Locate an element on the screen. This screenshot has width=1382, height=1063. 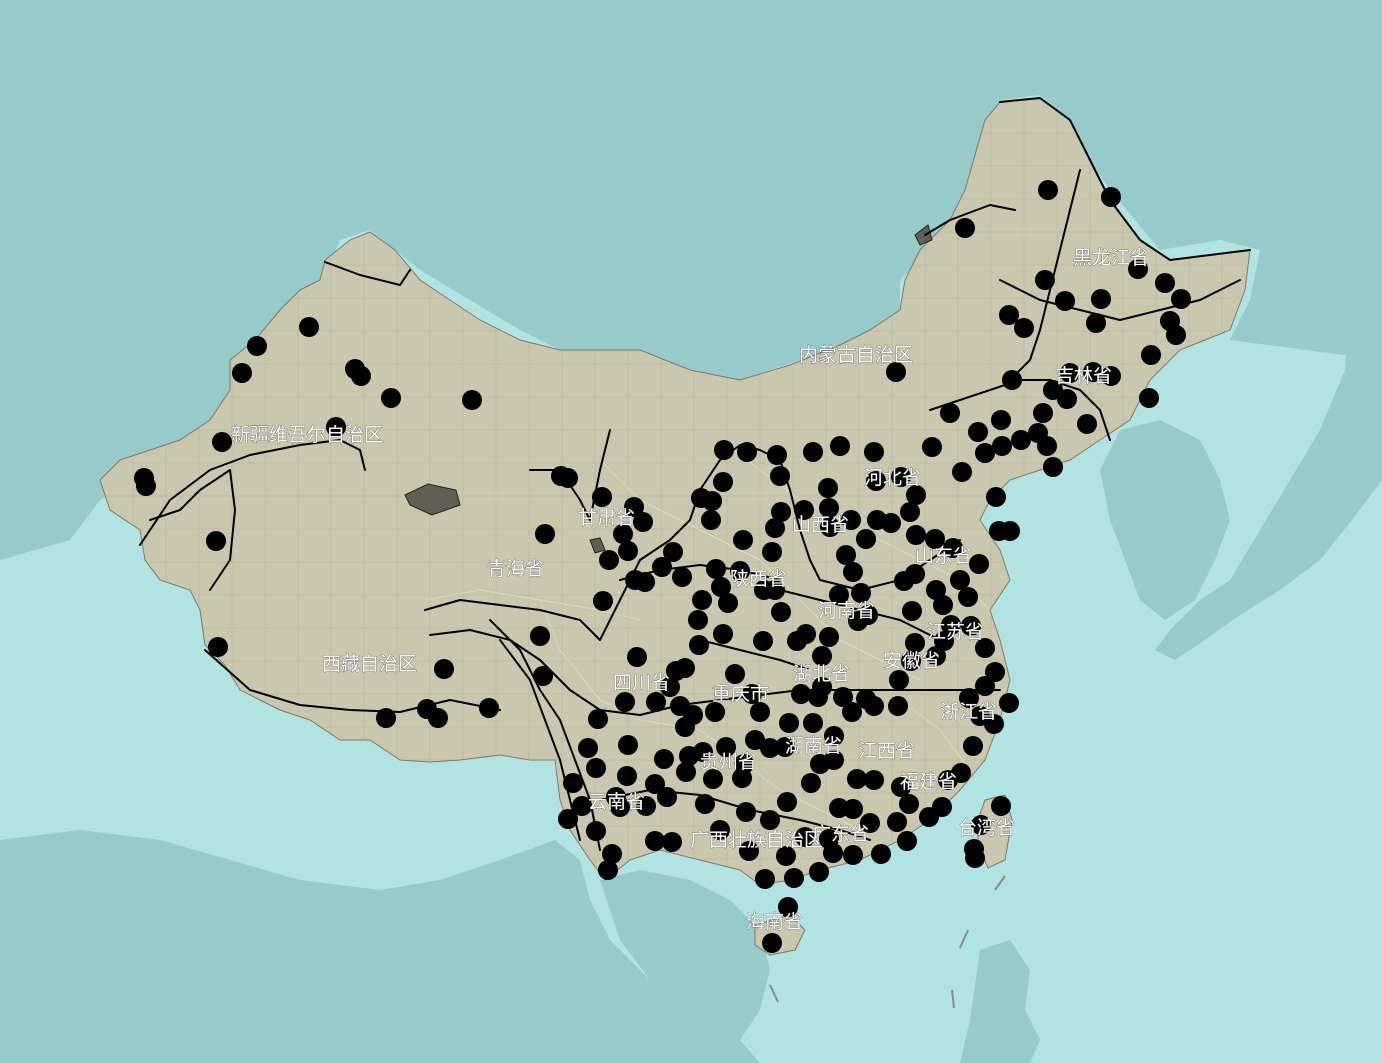
label-hunan: 湖南省 is located at coordinates (813, 746).